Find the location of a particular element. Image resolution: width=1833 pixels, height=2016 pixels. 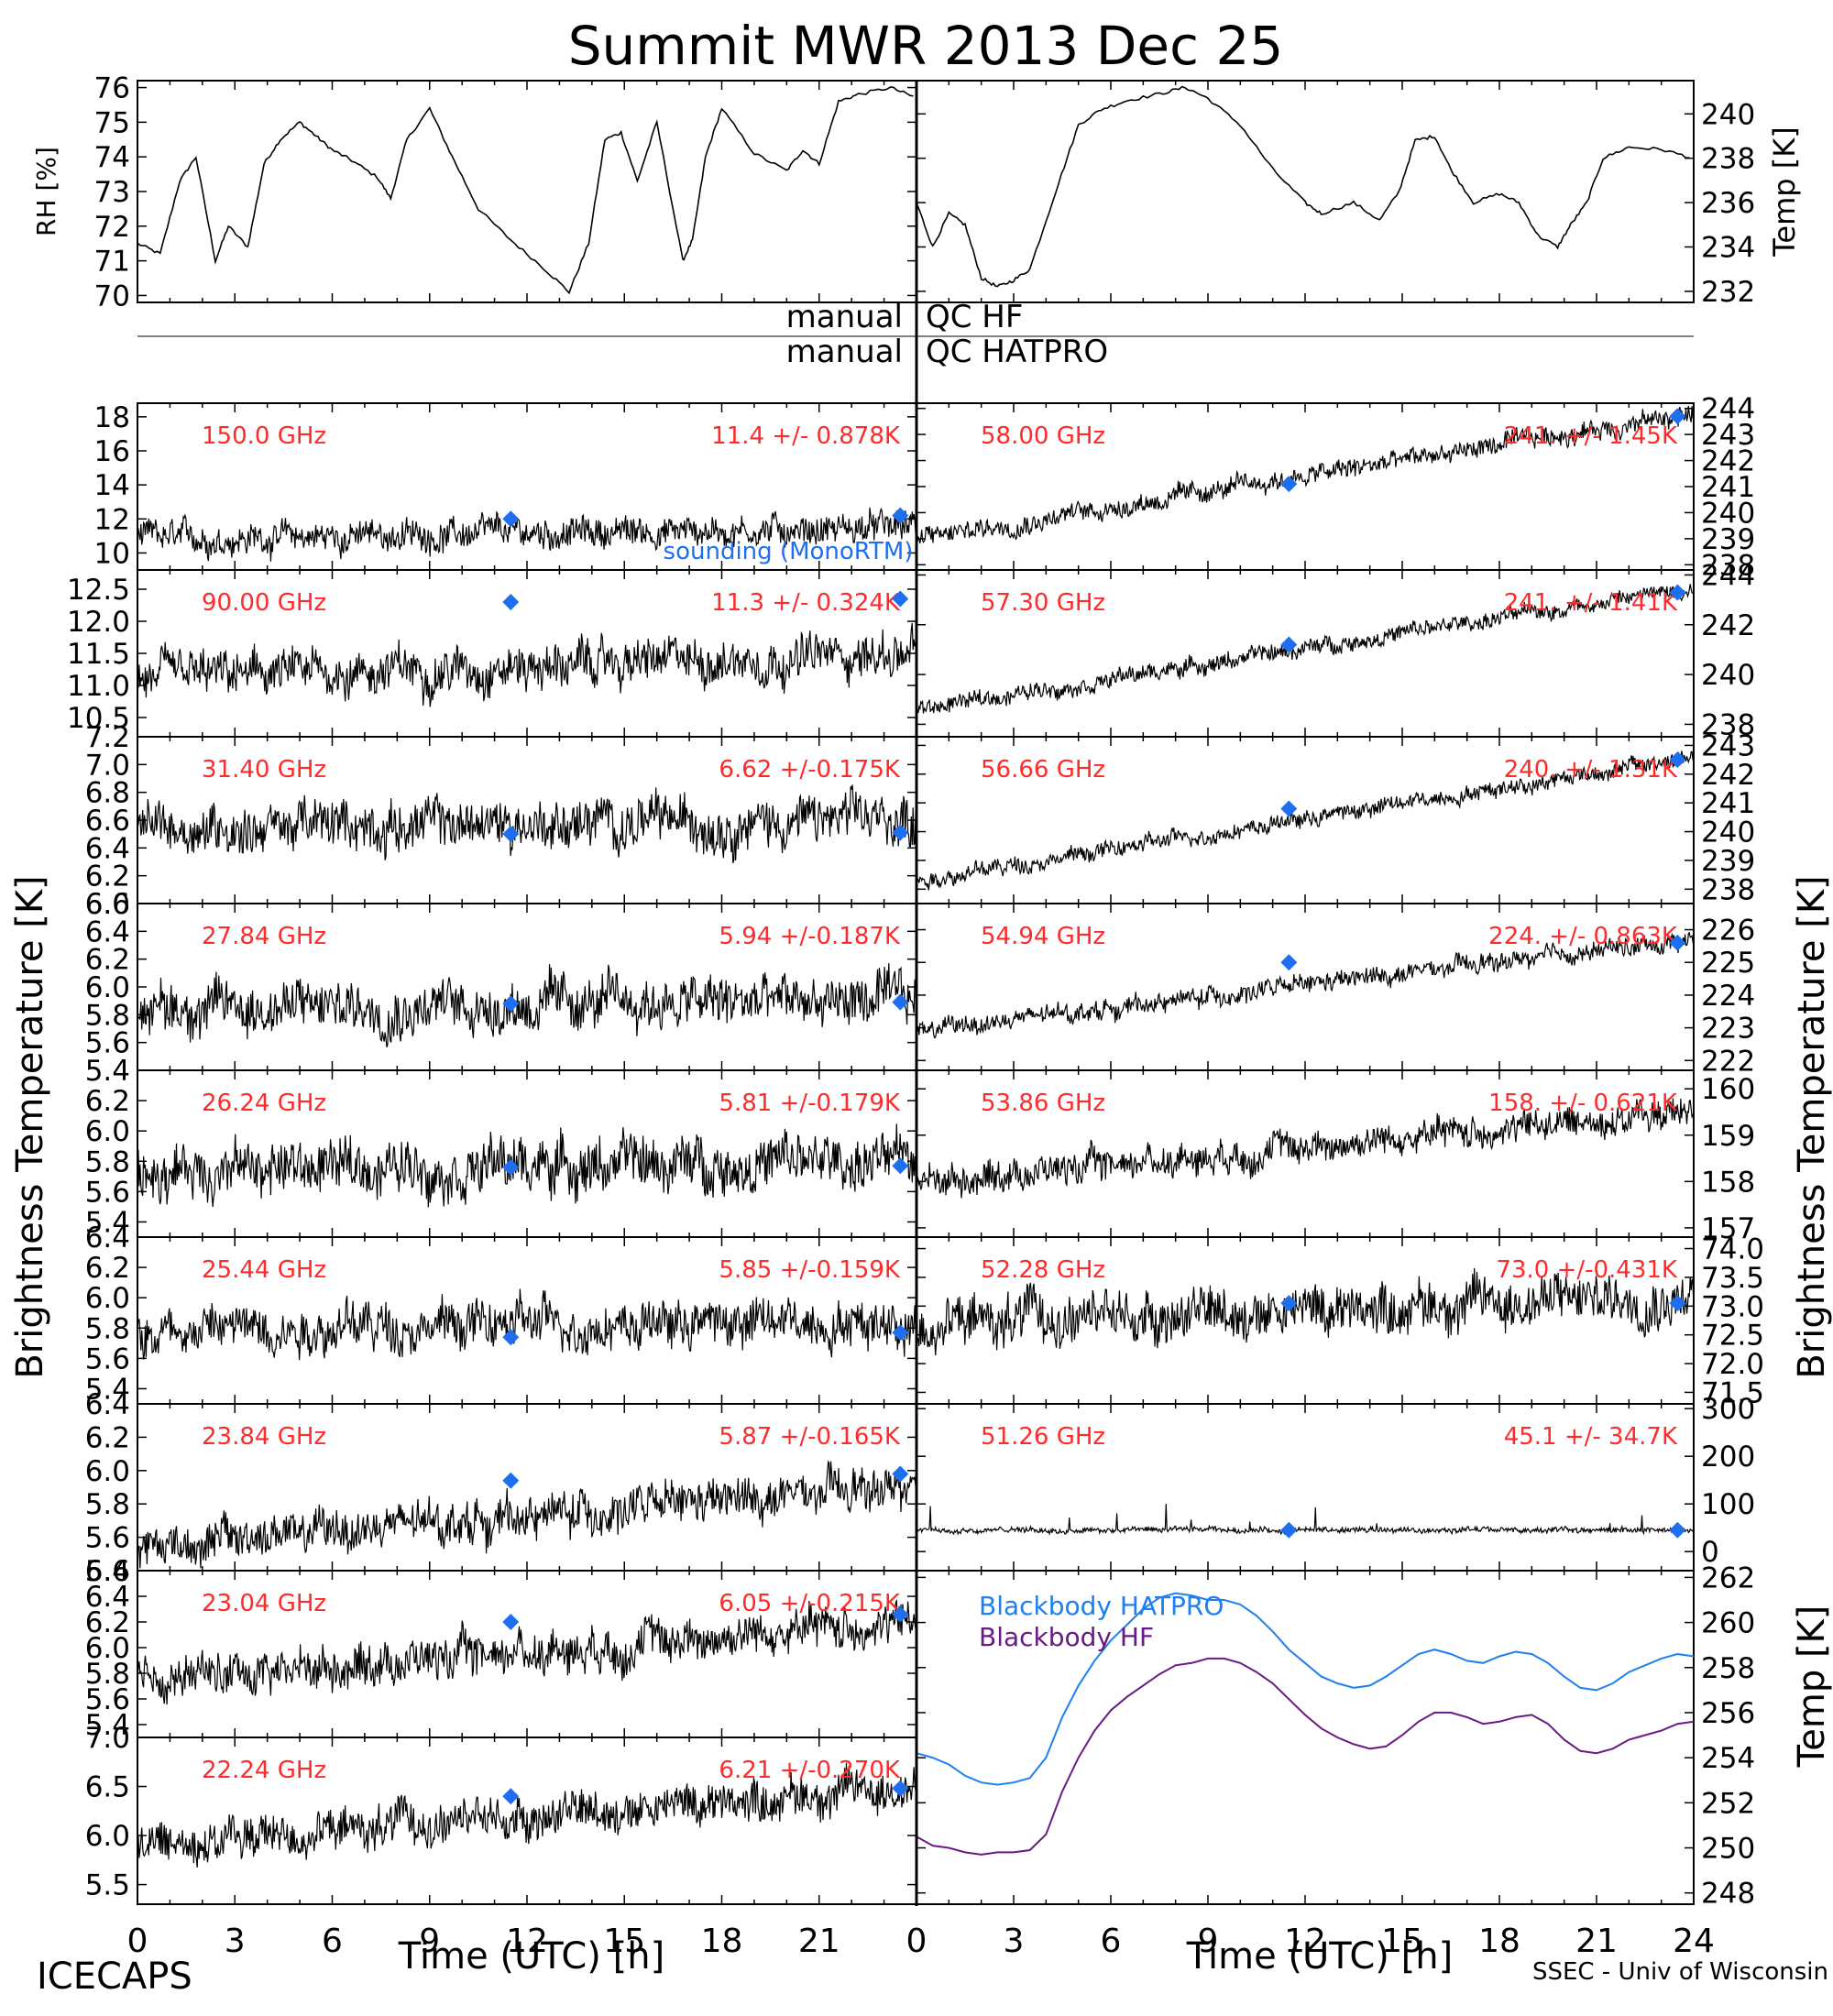

left-channel-4-ytick-label: 5.4 is located at coordinates (107, 1222).